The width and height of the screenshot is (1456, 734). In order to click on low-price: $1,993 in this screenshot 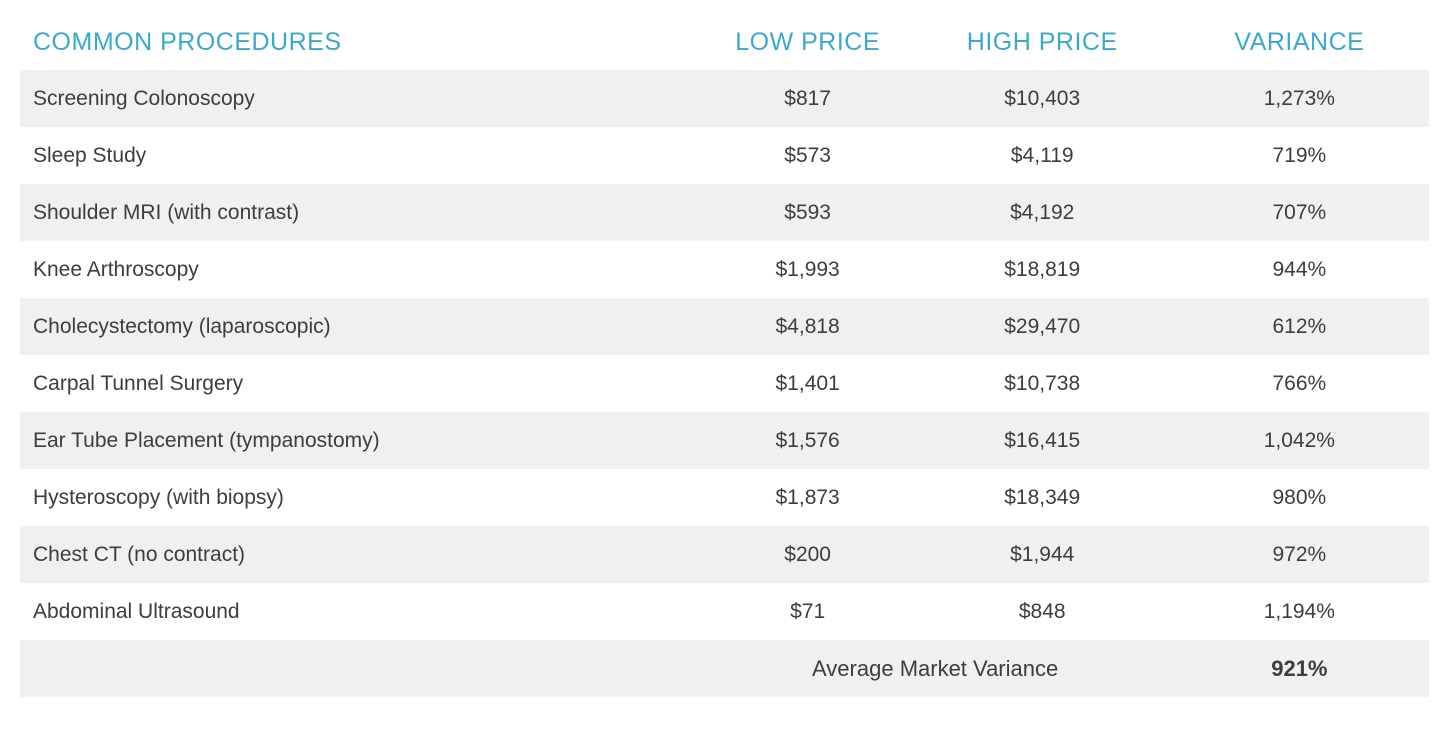, I will do `click(807, 269)`.